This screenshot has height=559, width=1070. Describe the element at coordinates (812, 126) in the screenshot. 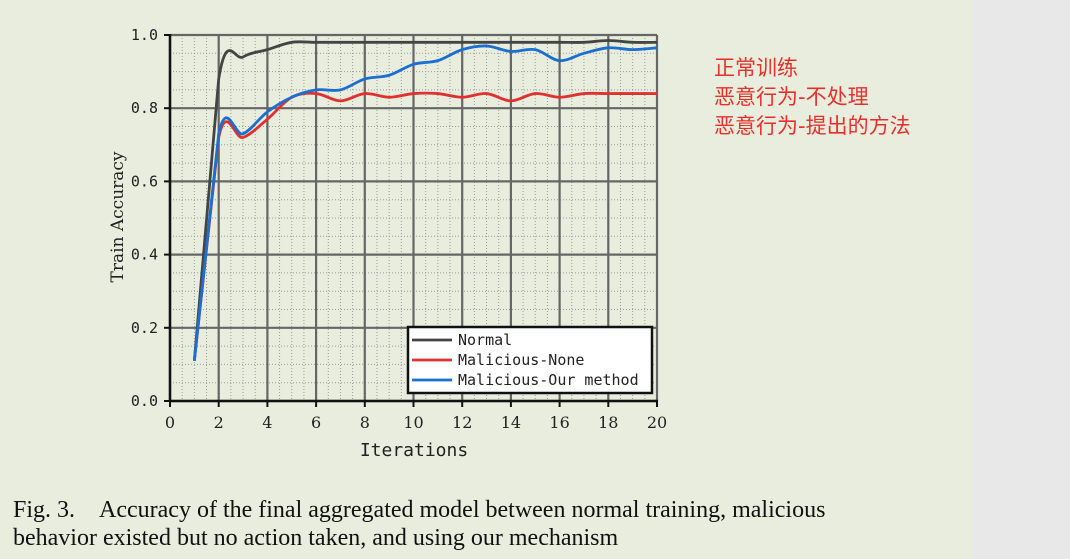

I see `annotation-malicious-our-method: 恶意行为-提出的方法` at that location.